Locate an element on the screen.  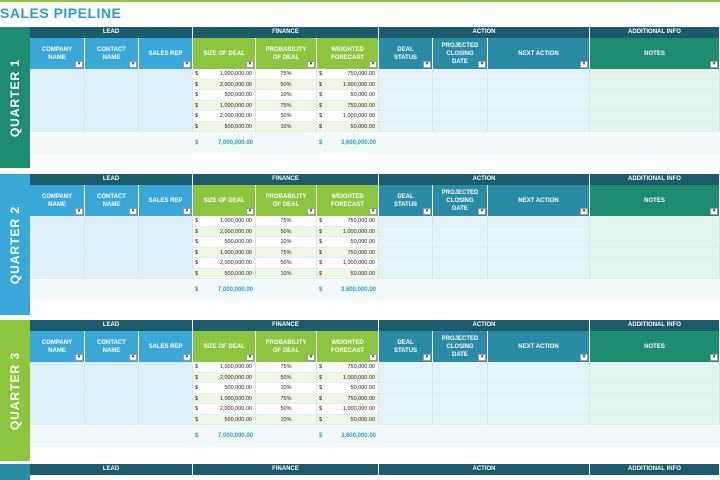
column-header-weighted: WEIGHTED FORECAST ▾ is located at coordinates (348, 346).